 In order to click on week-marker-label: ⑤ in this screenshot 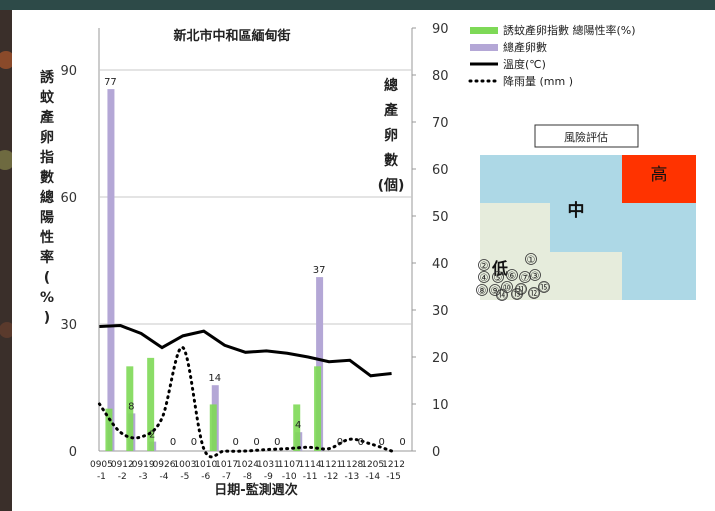, I will do `click(498, 278)`.